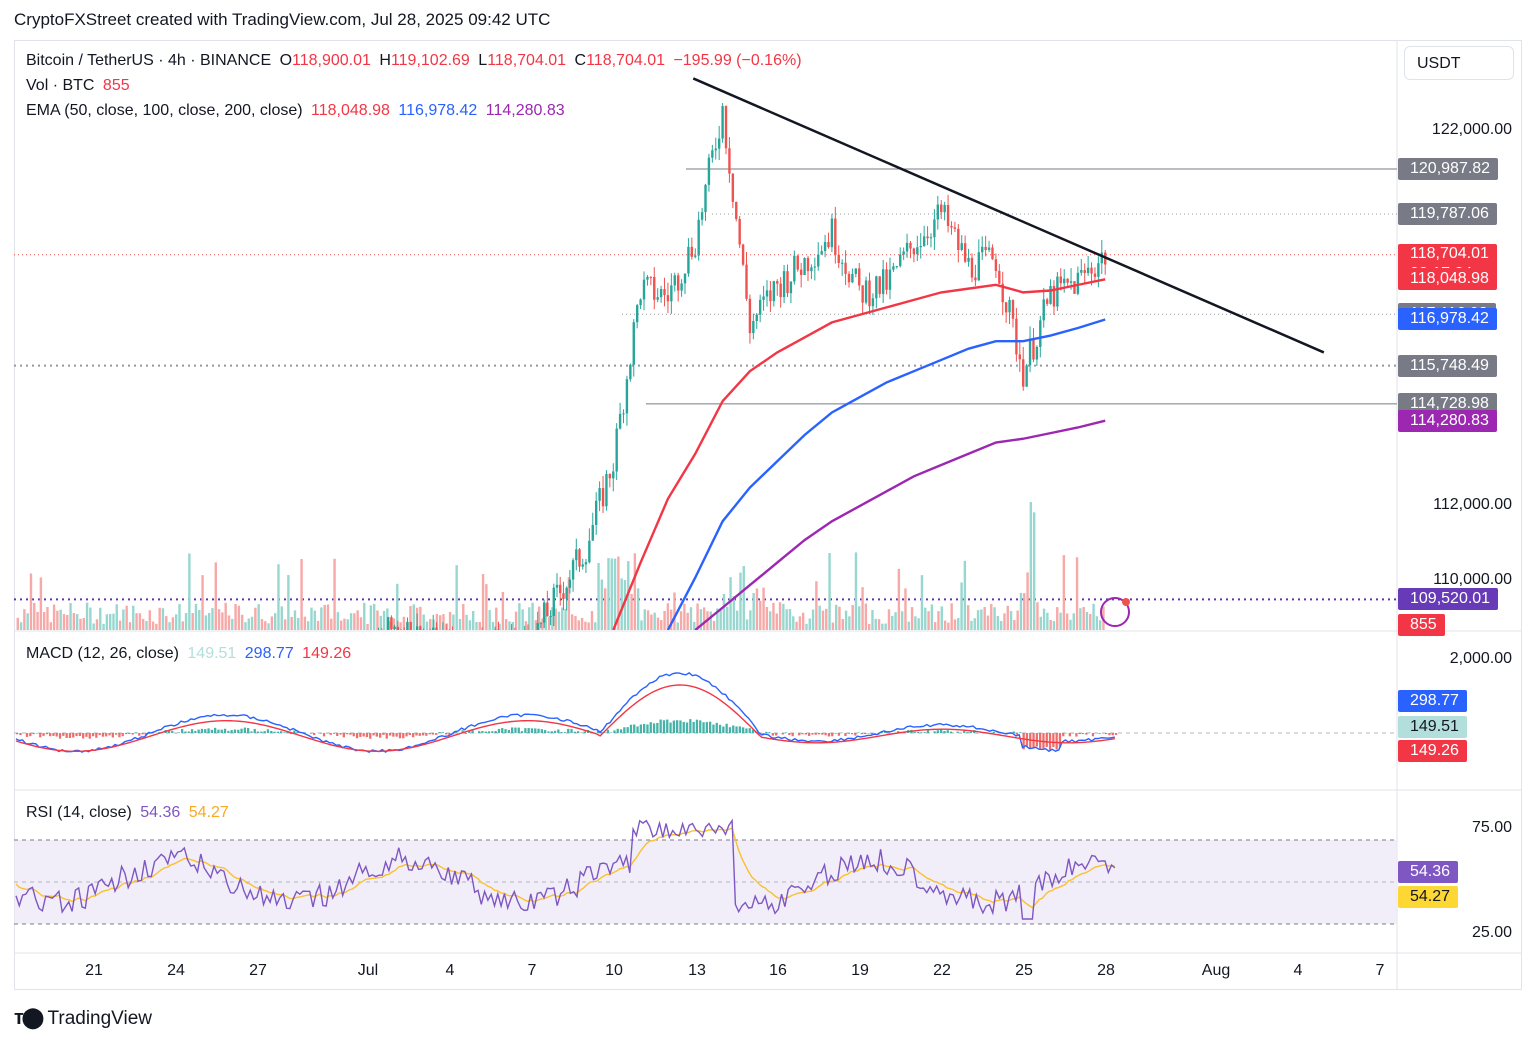 Image resolution: width=1536 pixels, height=1041 pixels. What do you see at coordinates (886, 474) in the screenshot?
I see `ema100-line` at bounding box center [886, 474].